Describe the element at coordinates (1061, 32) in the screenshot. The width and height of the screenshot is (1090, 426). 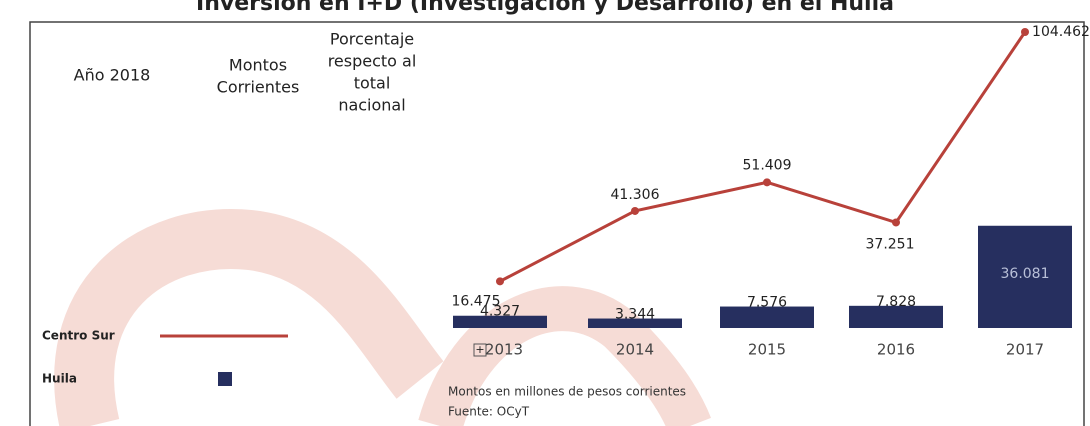
I see `line-value-label: 104.462` at that location.